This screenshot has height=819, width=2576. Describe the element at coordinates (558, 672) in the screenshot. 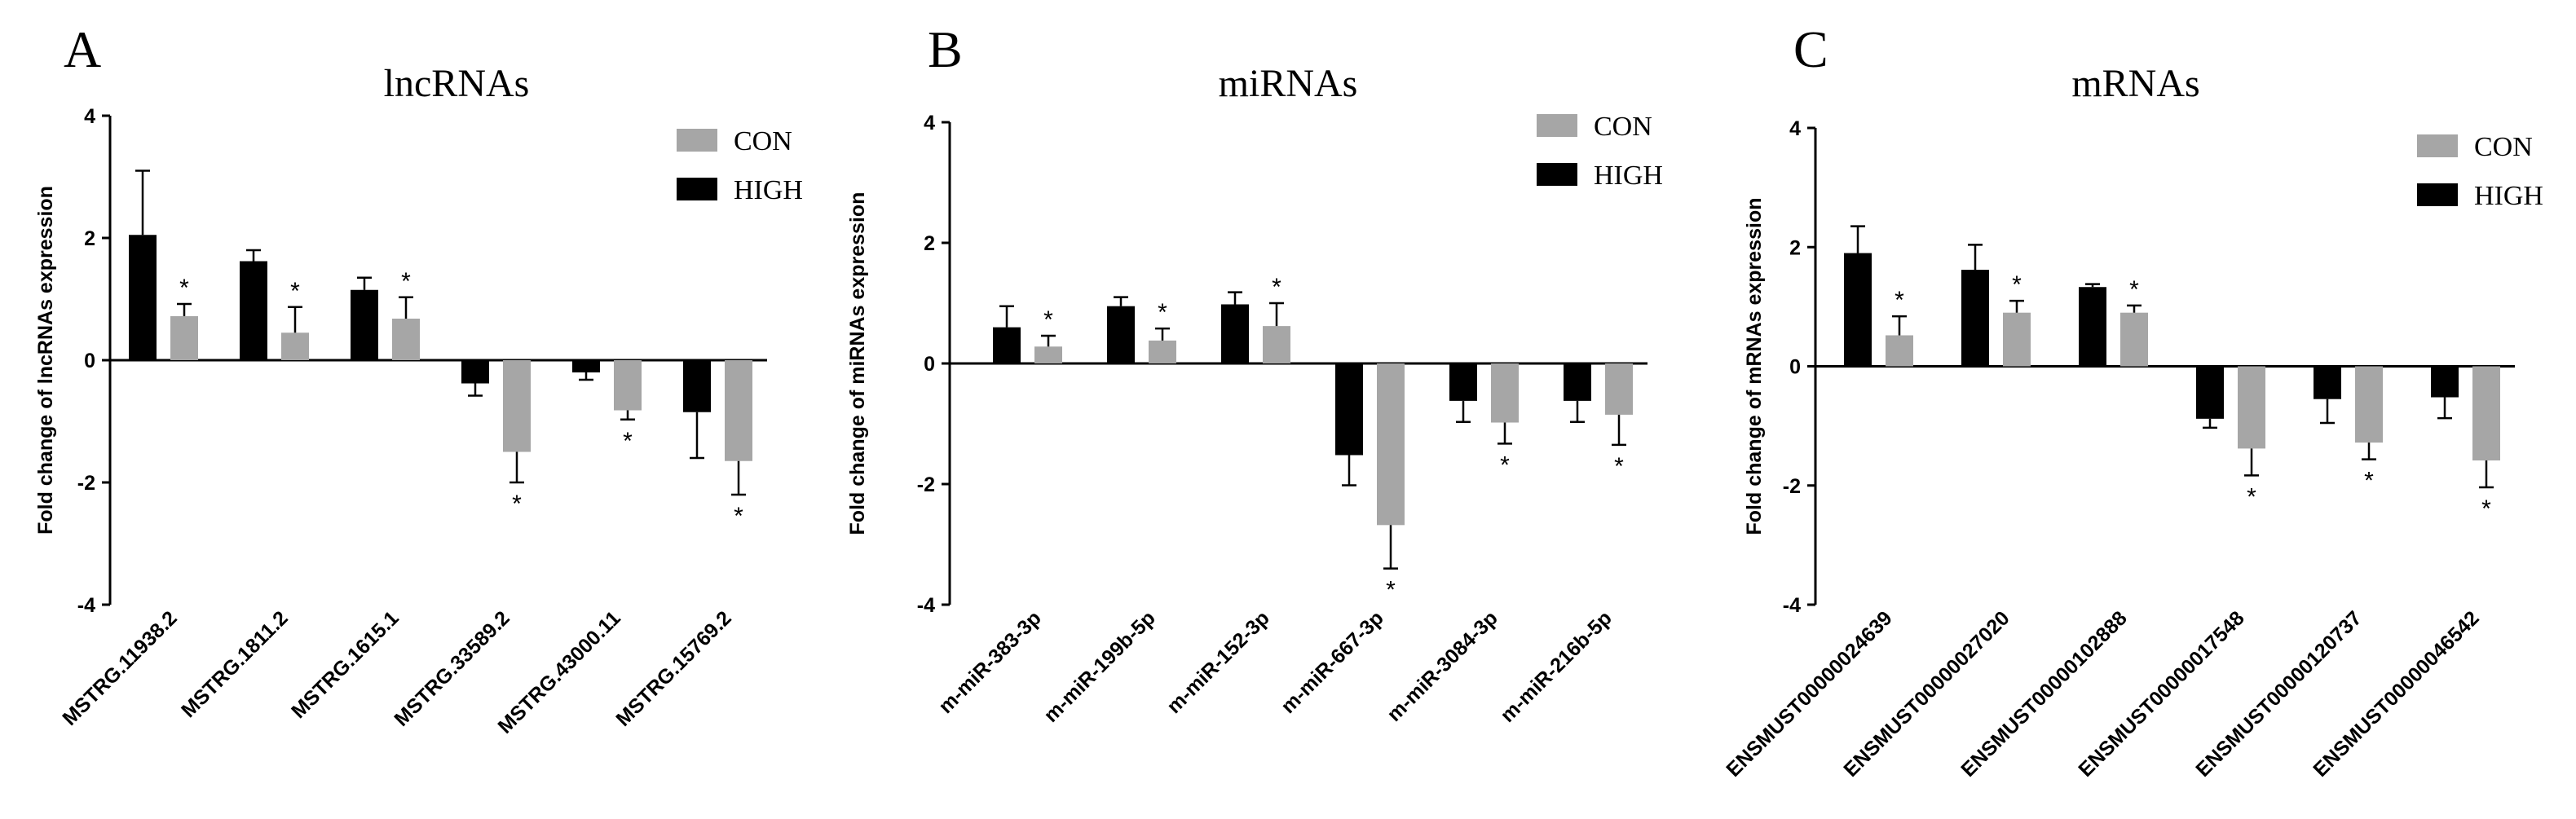

I see `panel-a-x-tick-label: MSTRG.43000.11` at that location.